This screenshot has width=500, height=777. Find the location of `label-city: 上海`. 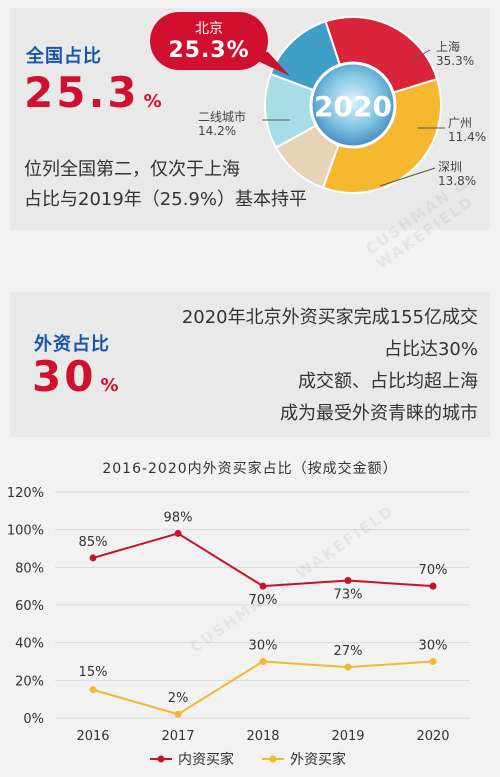

label-city: 上海 is located at coordinates (448, 47).